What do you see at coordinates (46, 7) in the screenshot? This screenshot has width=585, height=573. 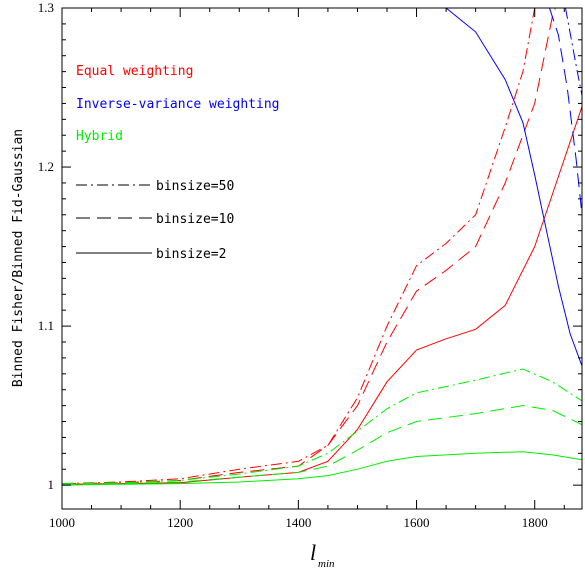 I see `y-tick-label: 1.3` at bounding box center [46, 7].